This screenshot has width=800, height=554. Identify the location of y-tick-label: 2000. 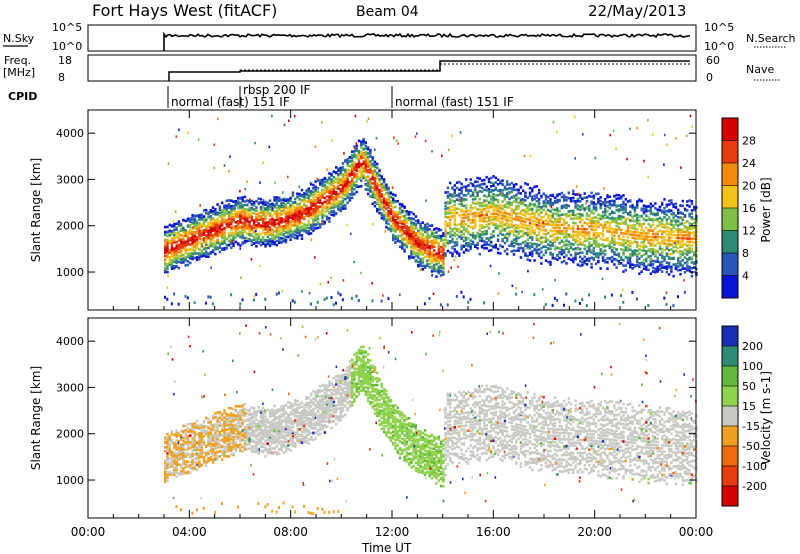
(70, 226).